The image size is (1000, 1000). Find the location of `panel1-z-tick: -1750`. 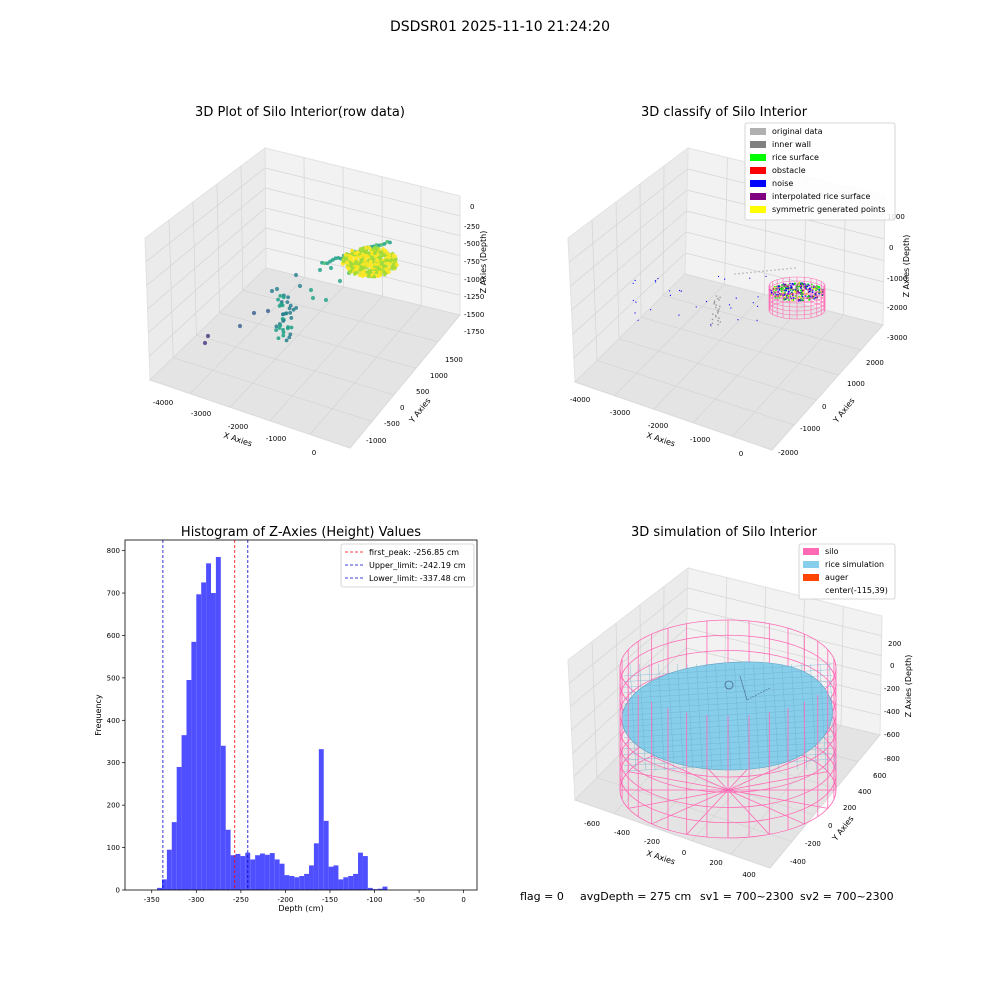

panel1-z-tick: -1750 is located at coordinates (474, 332).